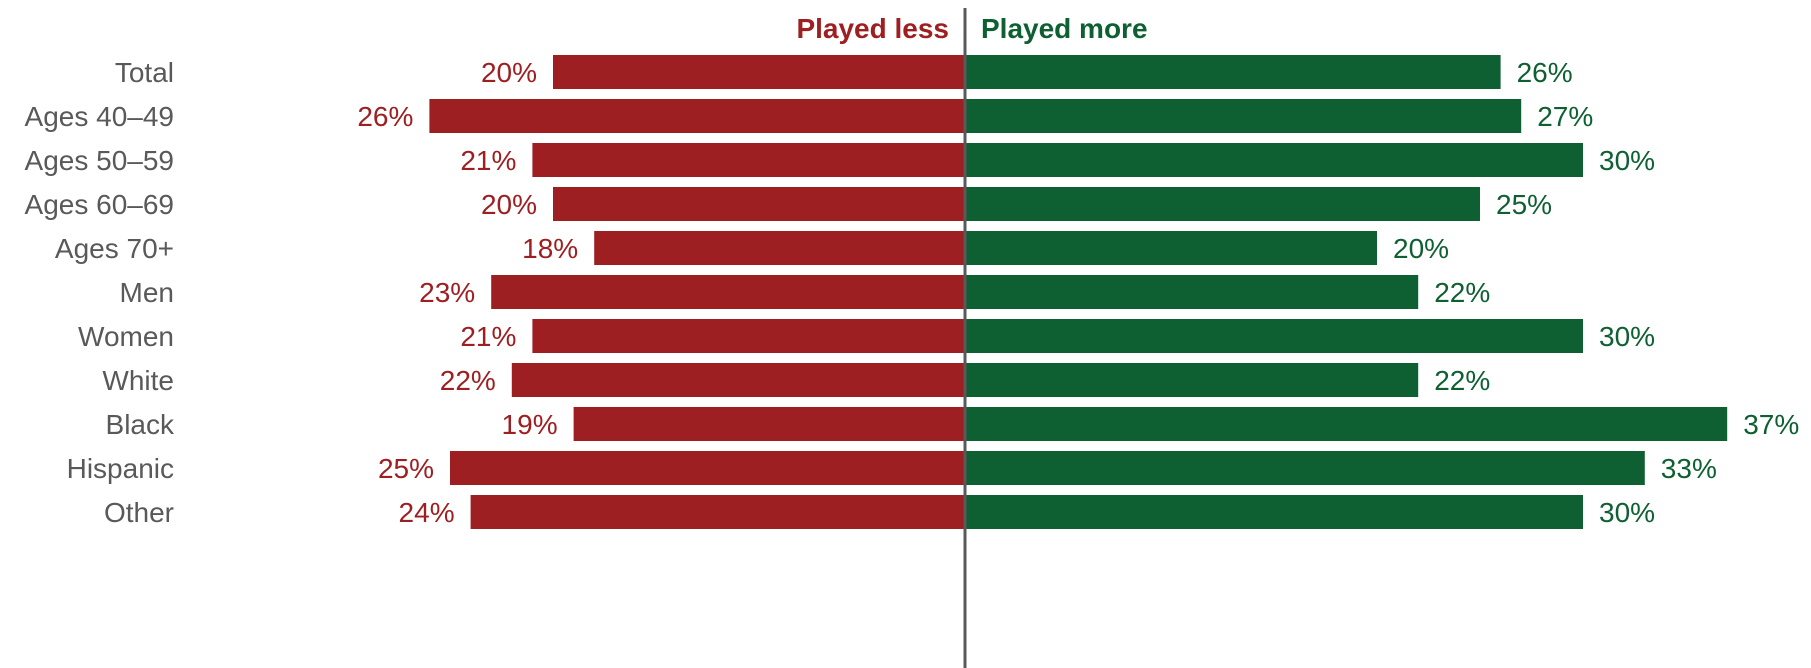 This screenshot has width=1811, height=668. I want to click on value-label-played-more-total: 26%, so click(1545, 72).